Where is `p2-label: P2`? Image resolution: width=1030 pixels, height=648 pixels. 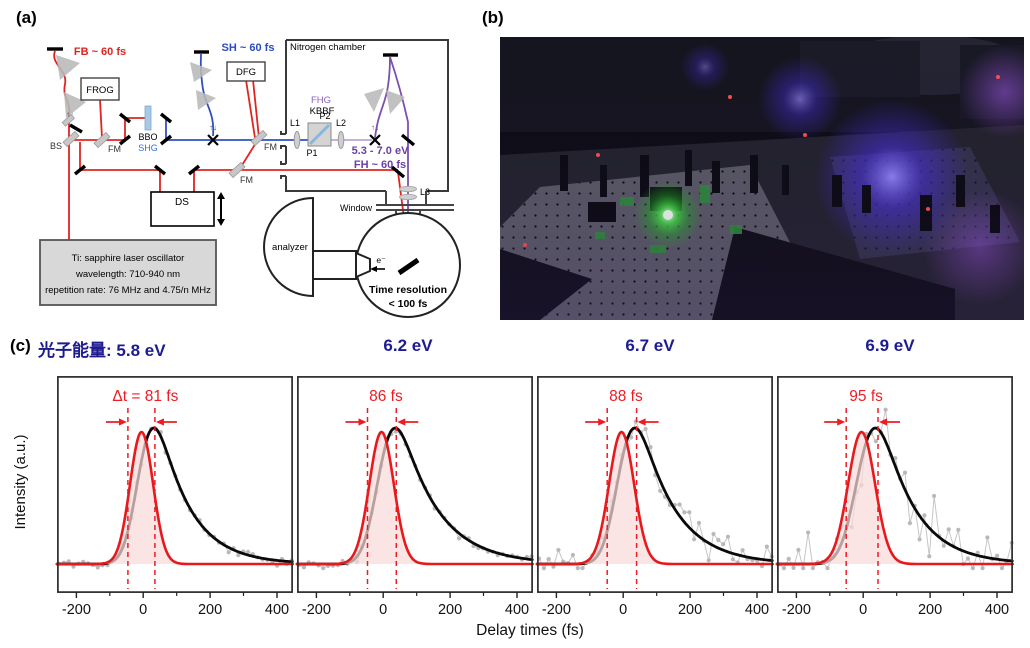 p2-label: P2 is located at coordinates (324, 116).